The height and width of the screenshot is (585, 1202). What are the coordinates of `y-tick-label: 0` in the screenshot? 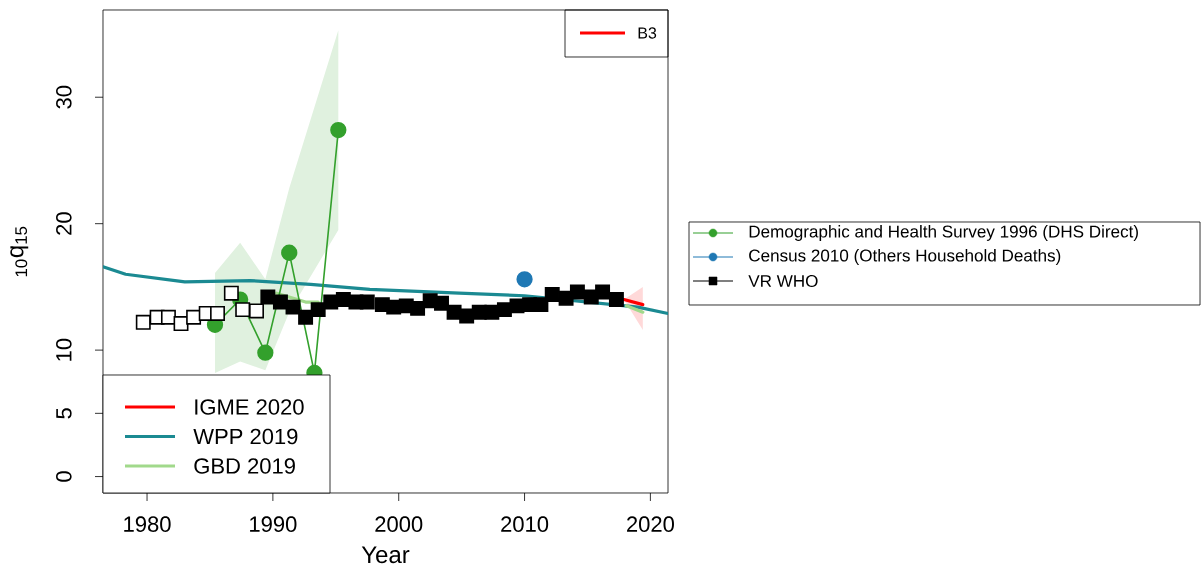 It's located at (64, 476).